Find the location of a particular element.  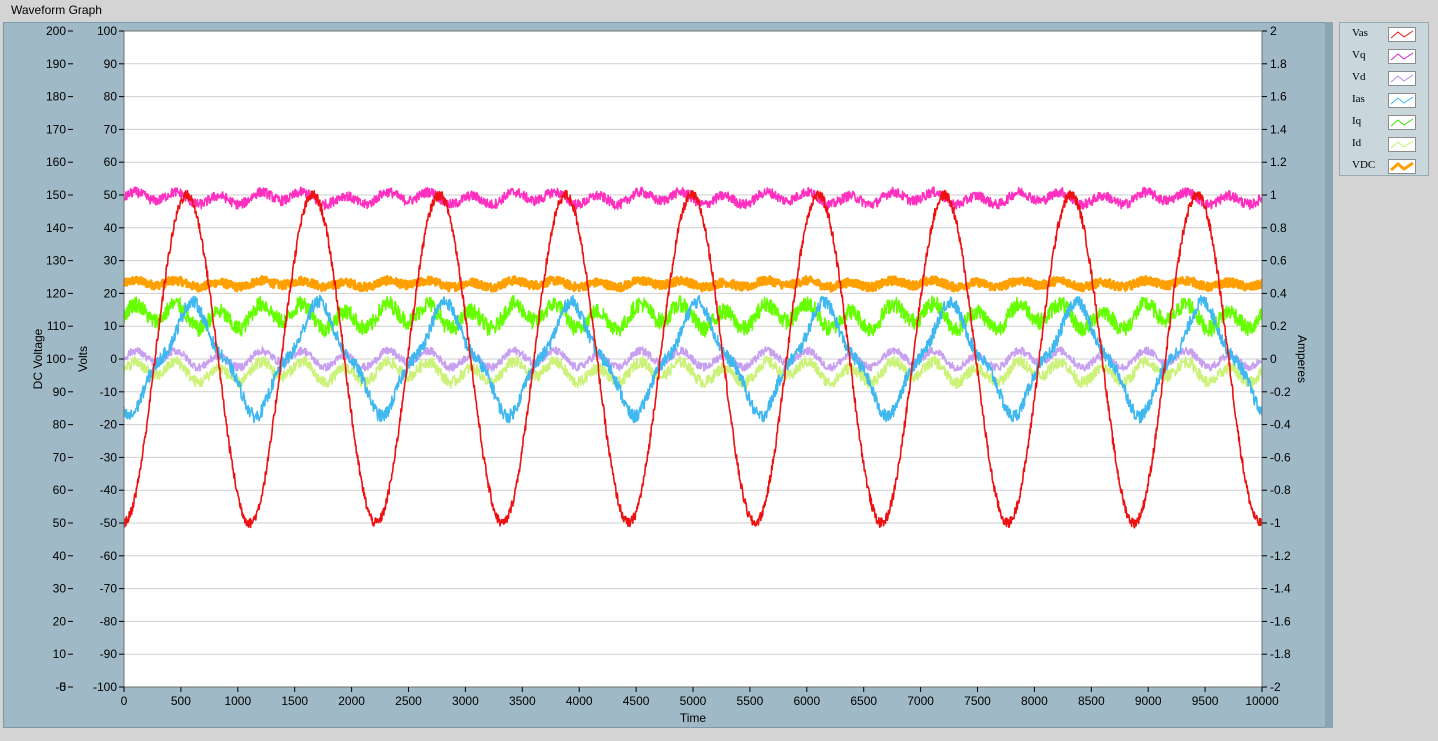

dc-voltage-tick-label: 60 is located at coordinates (60, 490).